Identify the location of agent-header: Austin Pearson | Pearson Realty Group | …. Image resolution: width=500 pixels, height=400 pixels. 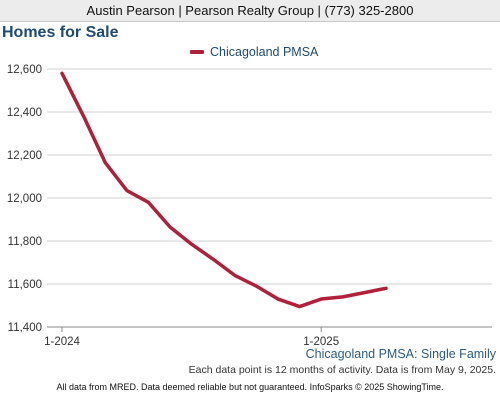
(250, 11).